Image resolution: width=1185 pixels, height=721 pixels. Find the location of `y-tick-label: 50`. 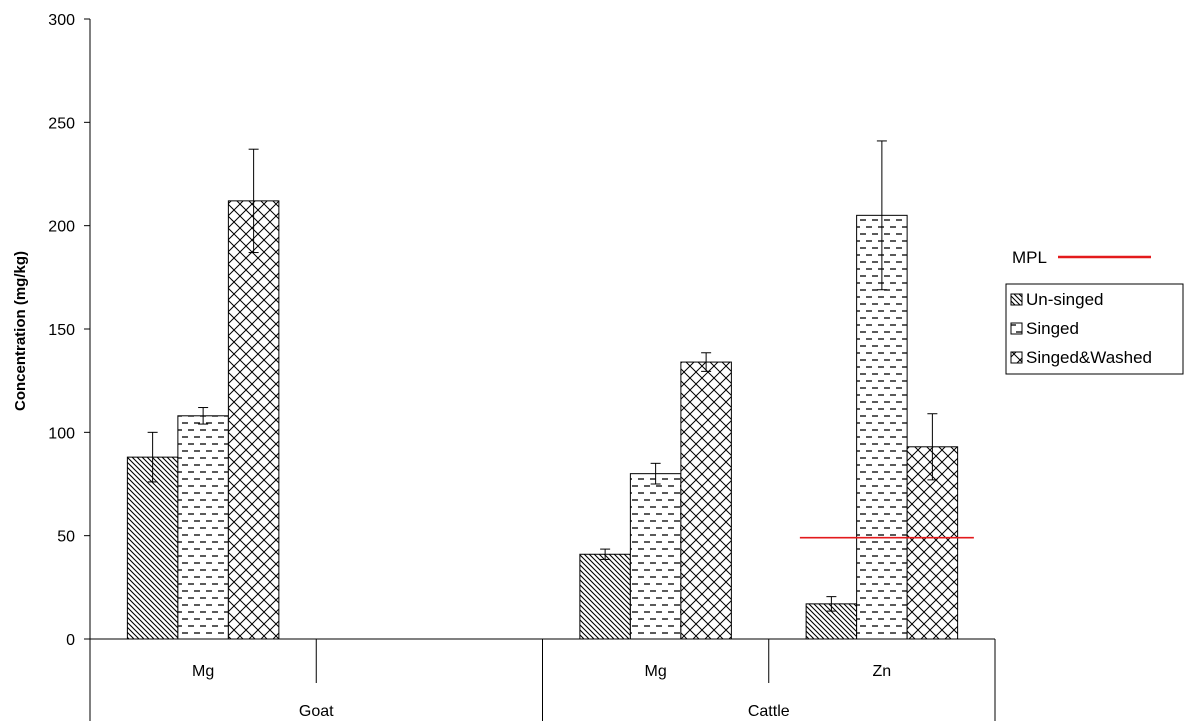

y-tick-label: 50 is located at coordinates (66, 537).